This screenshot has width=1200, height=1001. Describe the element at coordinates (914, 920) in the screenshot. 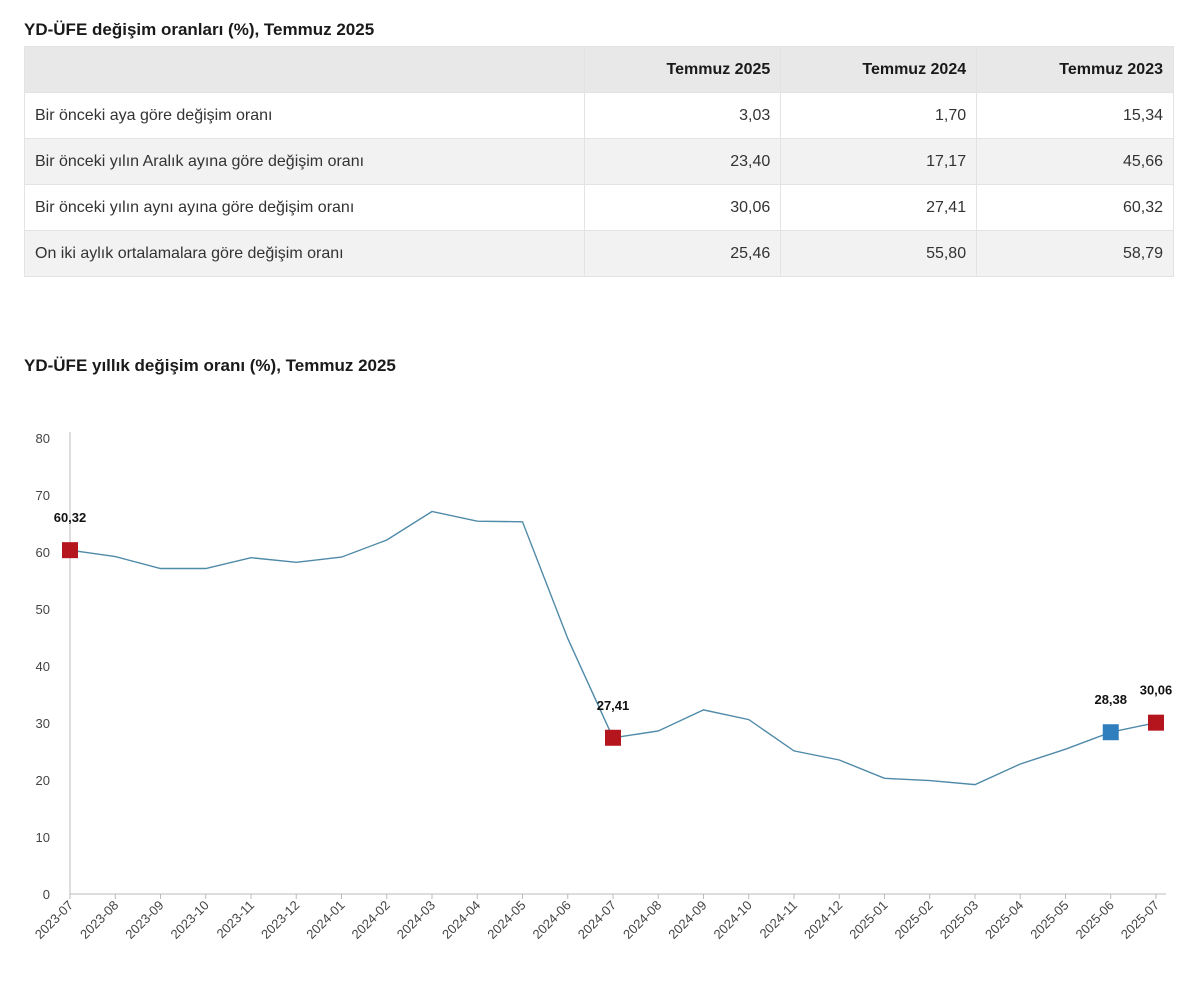

I see `x-tick-label: 2025-02` at that location.